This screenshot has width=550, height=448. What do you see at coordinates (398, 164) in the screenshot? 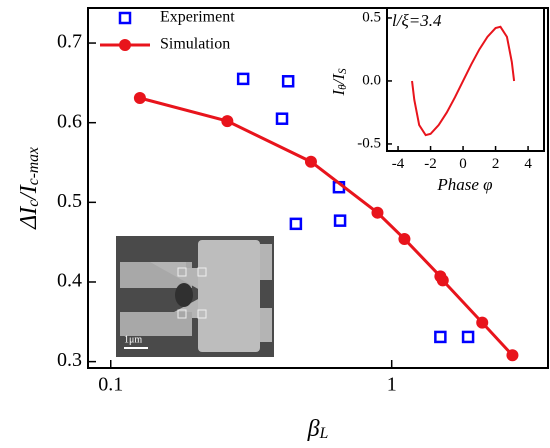
I see `x-tick-label: -4` at bounding box center [398, 164].